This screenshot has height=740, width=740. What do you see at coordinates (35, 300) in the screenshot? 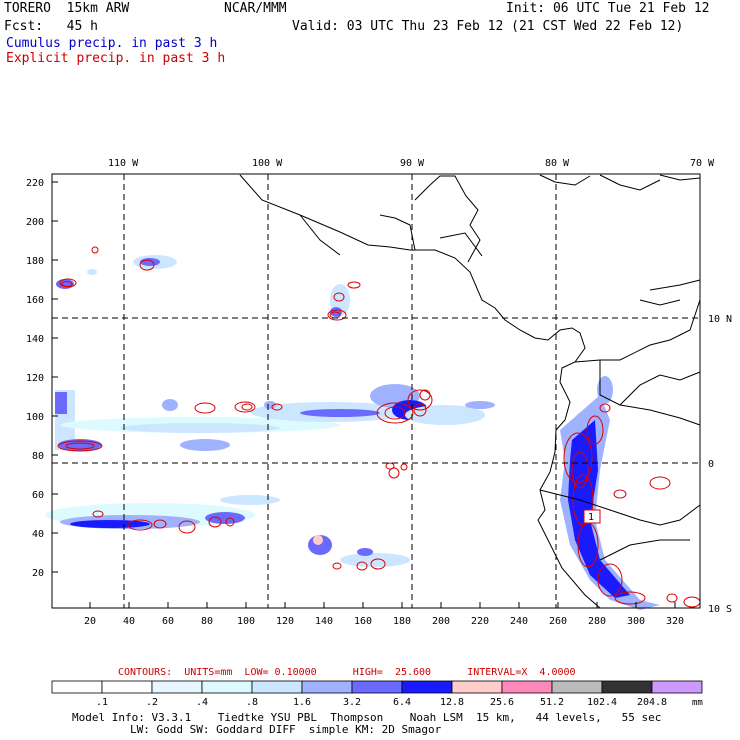
I see `y-tick-label: 160` at bounding box center [35, 300].